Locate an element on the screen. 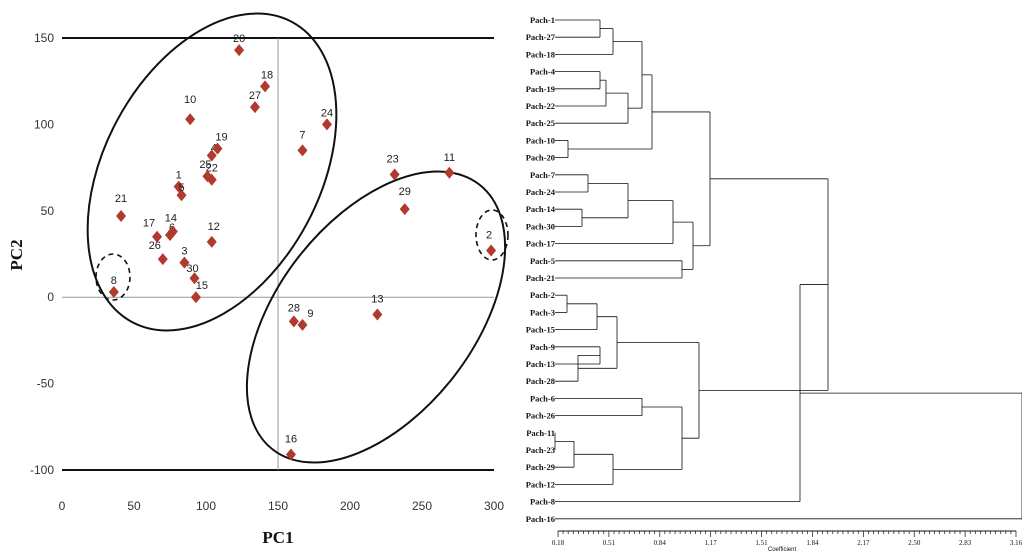 The width and height of the screenshot is (1022, 553). leaf-label: Pach-2 is located at coordinates (542, 295).